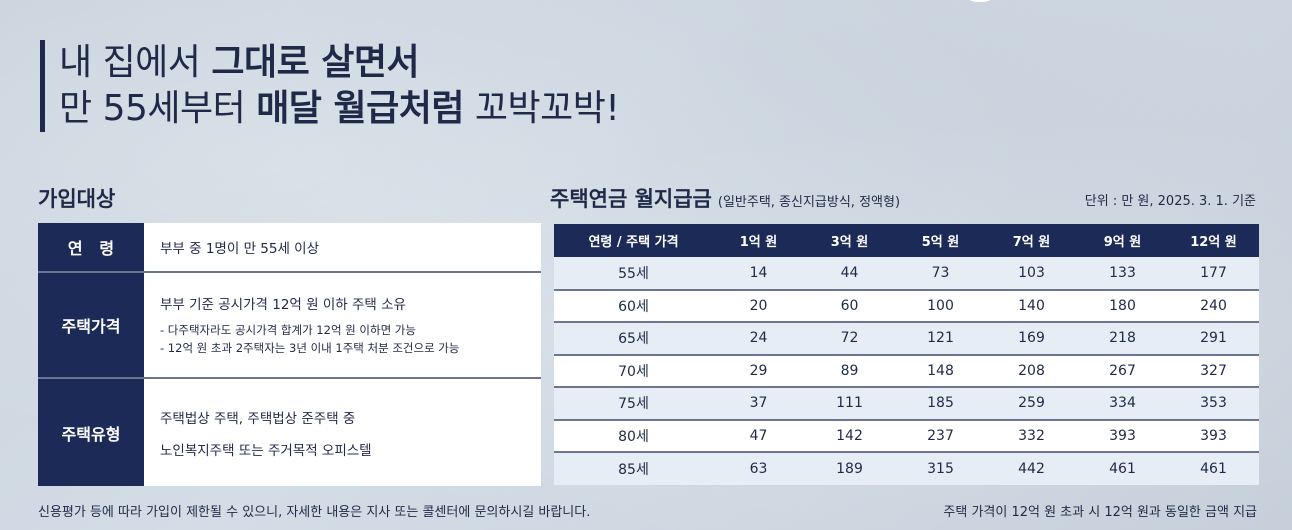 The width and height of the screenshot is (1292, 530). What do you see at coordinates (1213, 274) in the screenshot?
I see `amount-cell: 177` at bounding box center [1213, 274].